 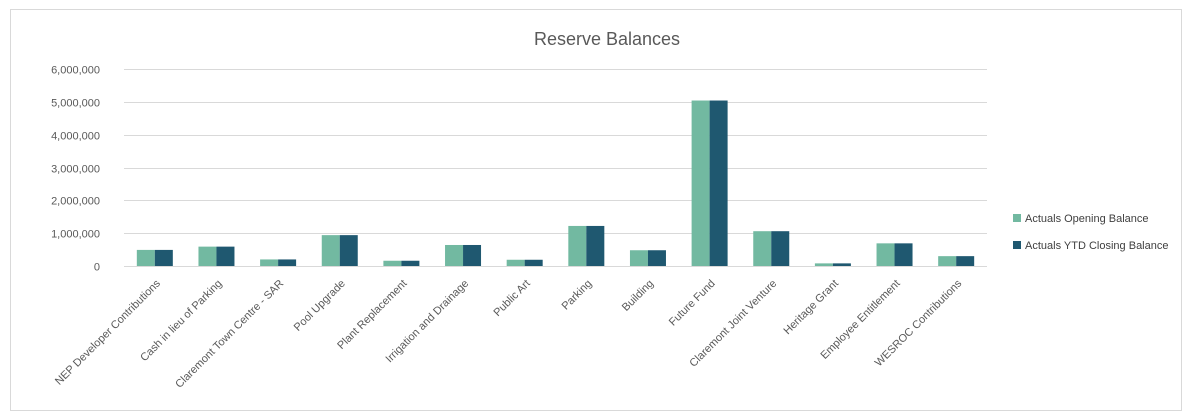 What do you see at coordinates (75, 137) in the screenshot?
I see `y-tick-label: 4,000,000` at bounding box center [75, 137].